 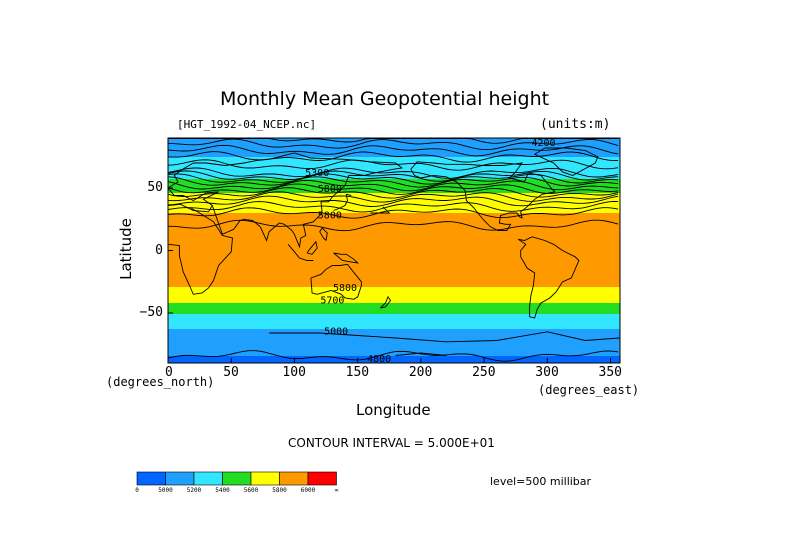 What do you see at coordinates (317, 173) in the screenshot?
I see `contour-value-label: 5300` at bounding box center [317, 173].